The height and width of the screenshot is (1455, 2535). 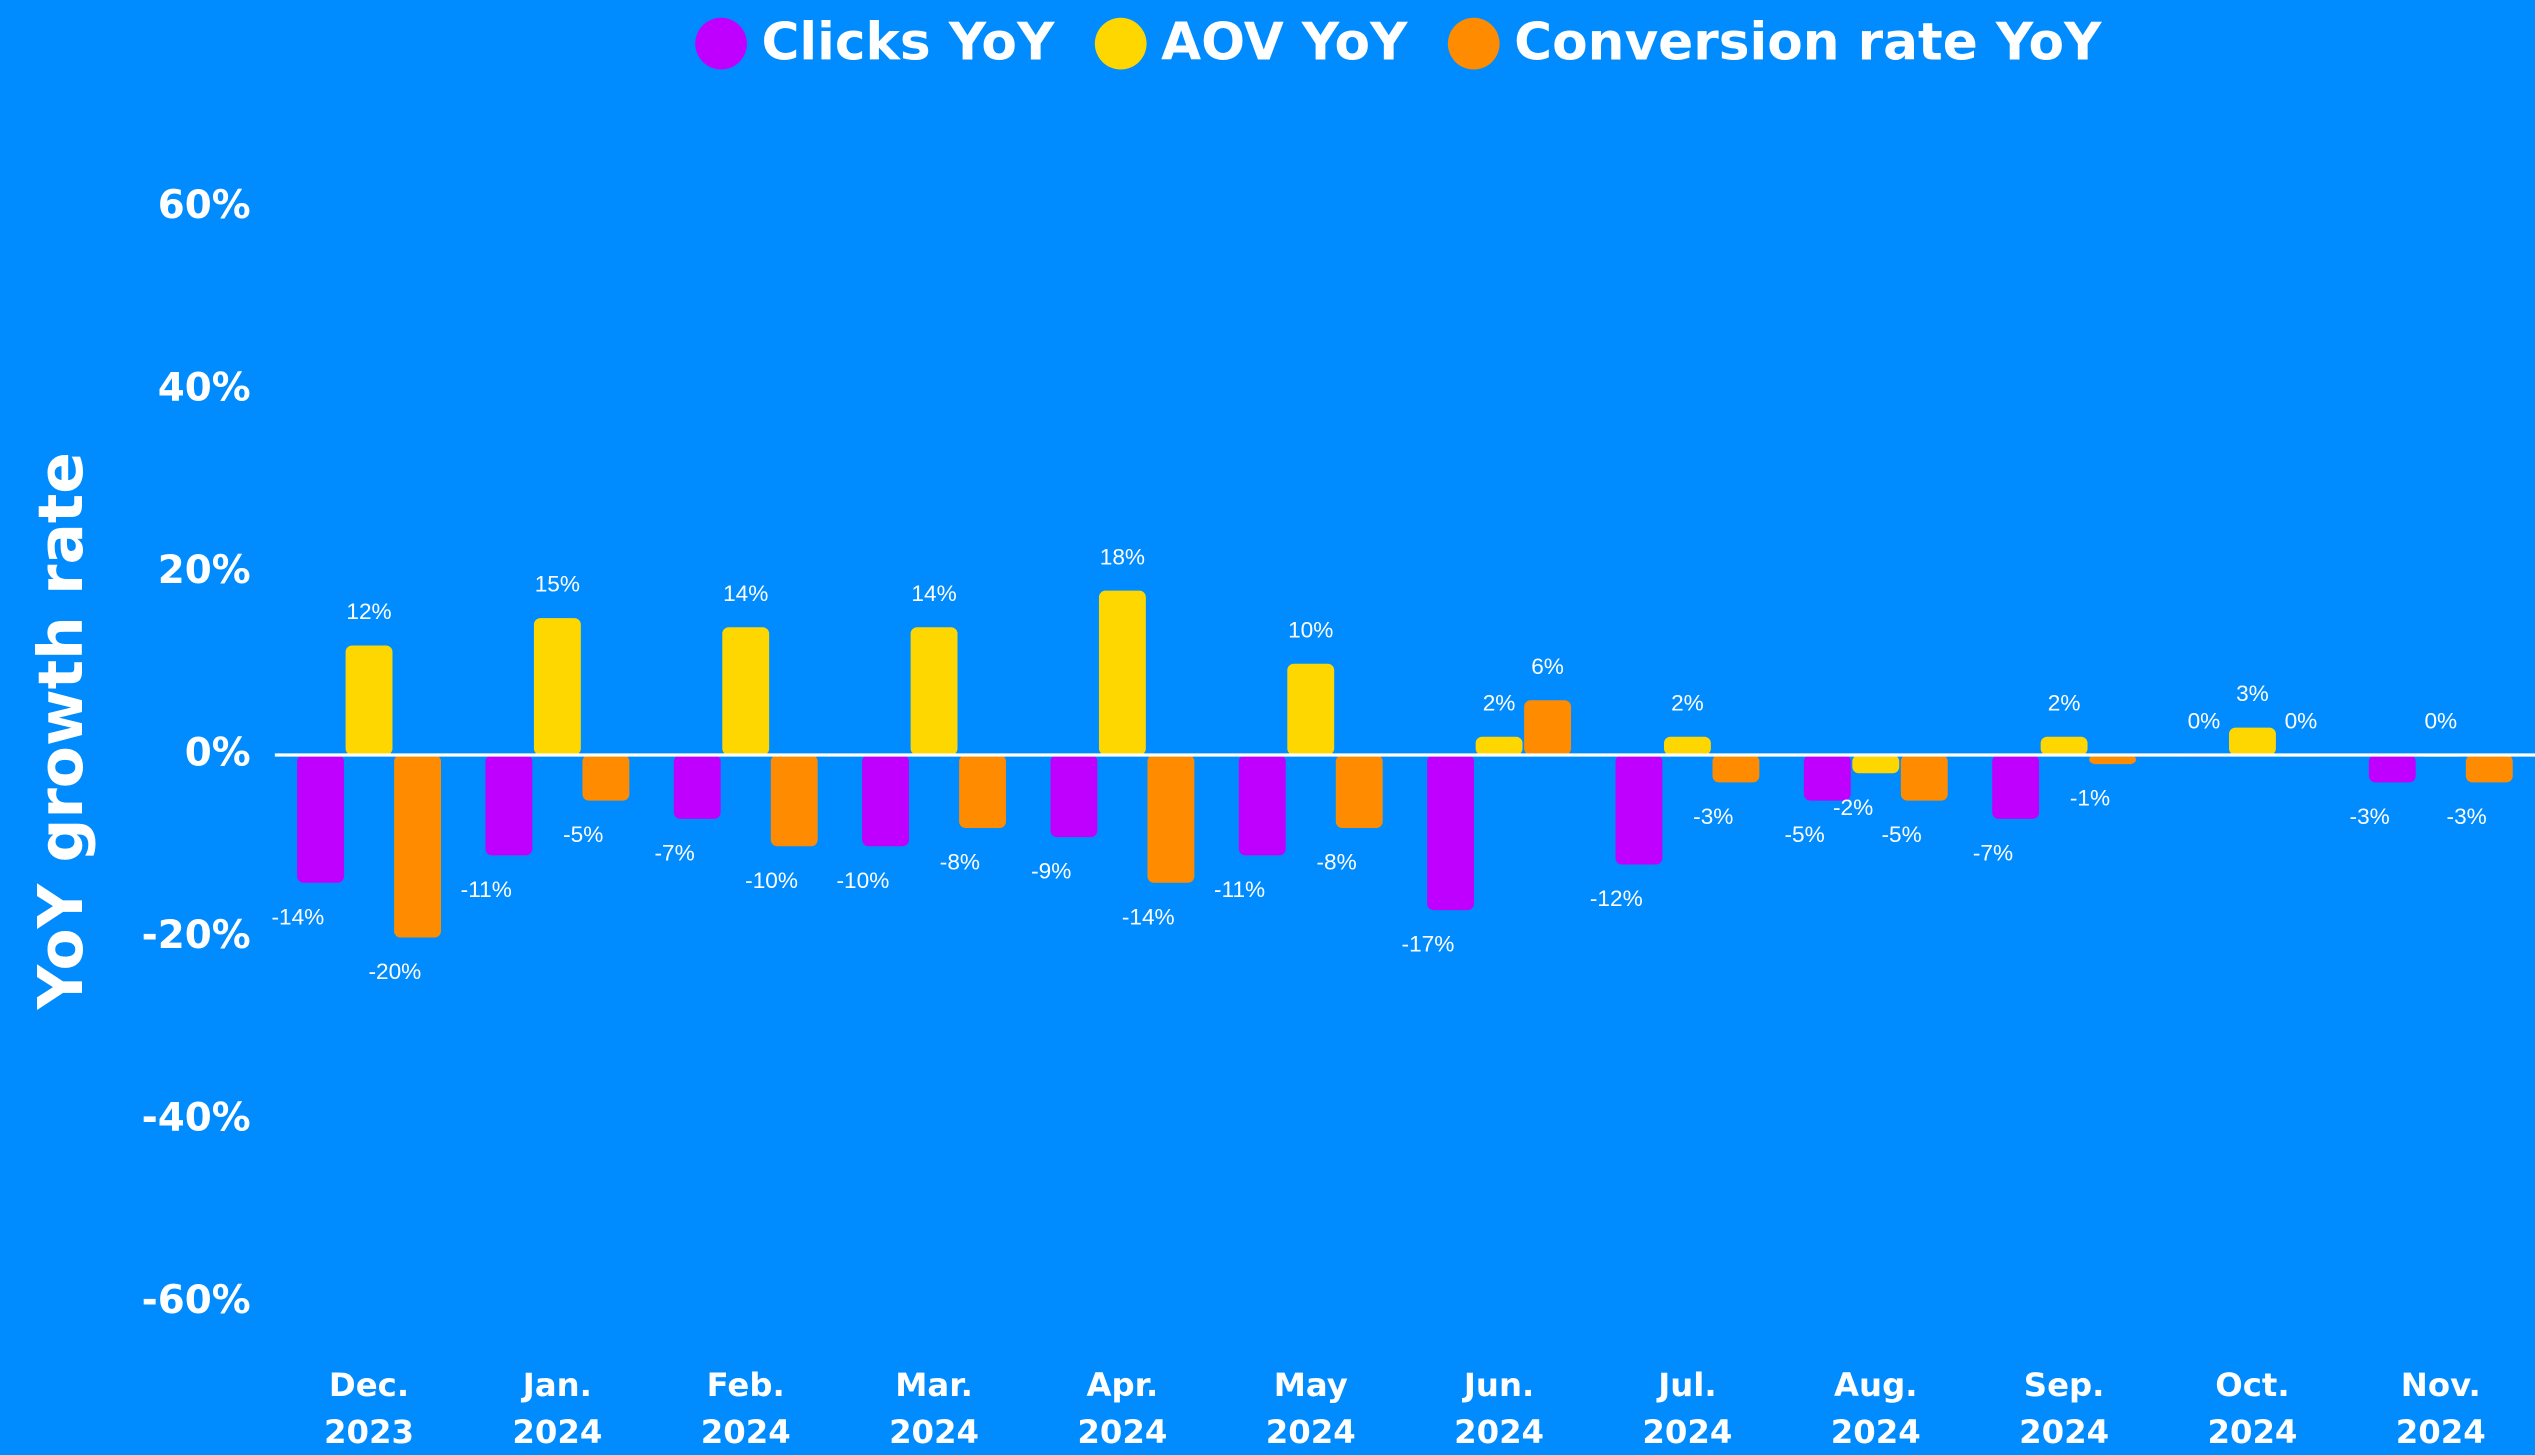 What do you see at coordinates (557, 584) in the screenshot?
I see `value-label: 15%` at bounding box center [557, 584].